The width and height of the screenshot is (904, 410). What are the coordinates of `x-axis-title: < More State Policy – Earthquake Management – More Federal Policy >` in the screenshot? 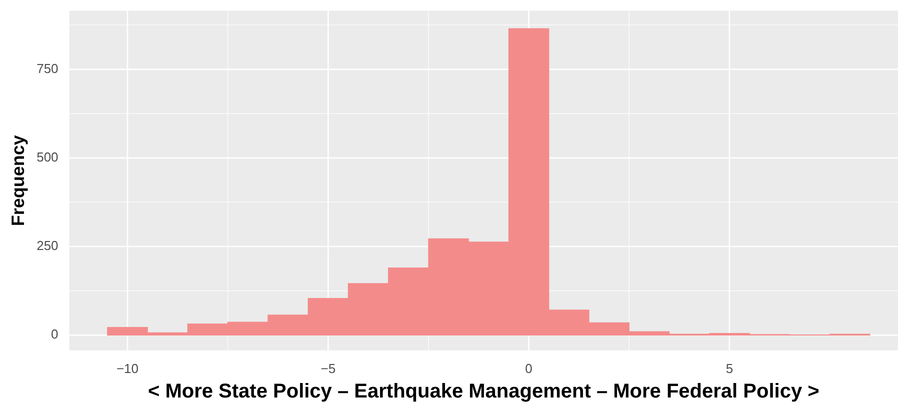 It's located at (484, 391).